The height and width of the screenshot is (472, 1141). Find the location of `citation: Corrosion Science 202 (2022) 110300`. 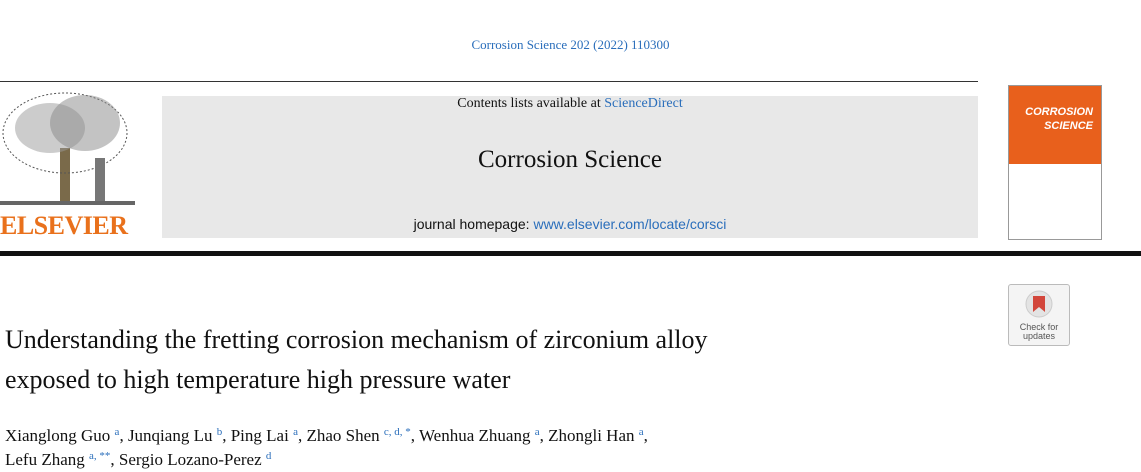

citation: Corrosion Science 202 (2022) 110300 is located at coordinates (570, 44).